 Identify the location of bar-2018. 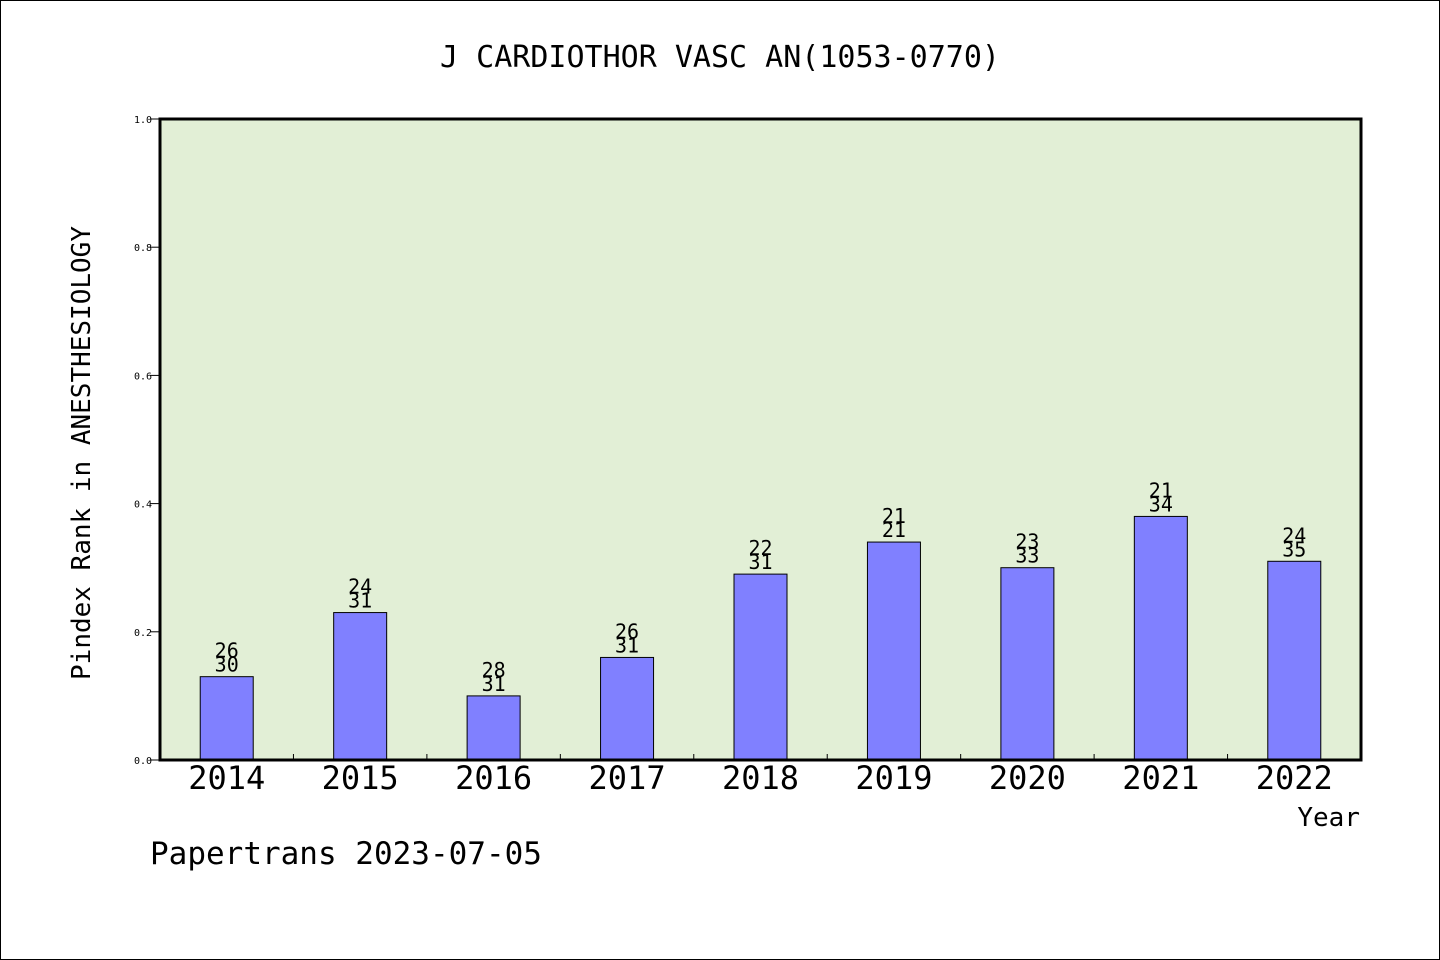
(760, 667).